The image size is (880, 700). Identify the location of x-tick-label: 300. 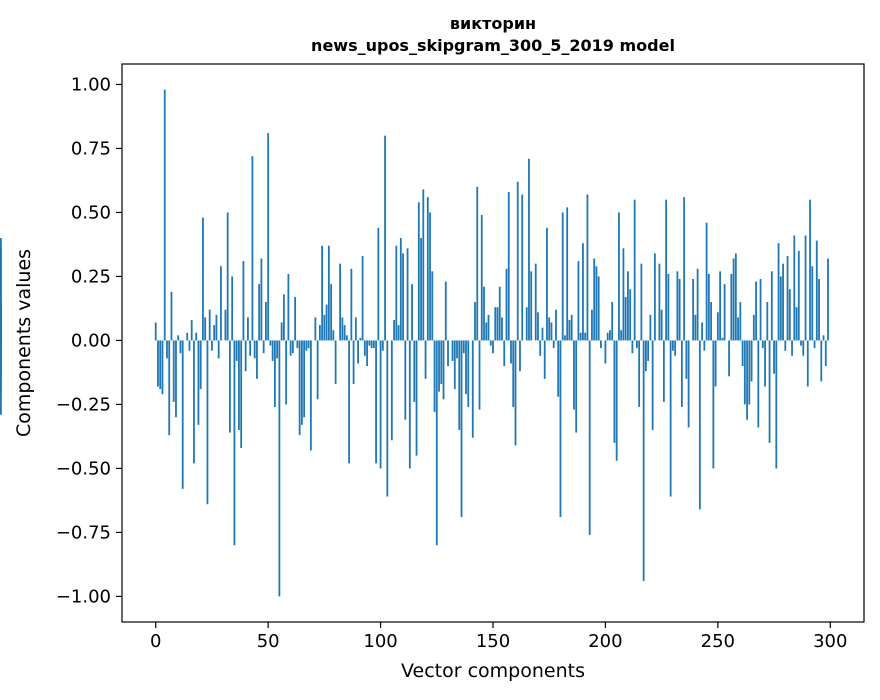
(830, 641).